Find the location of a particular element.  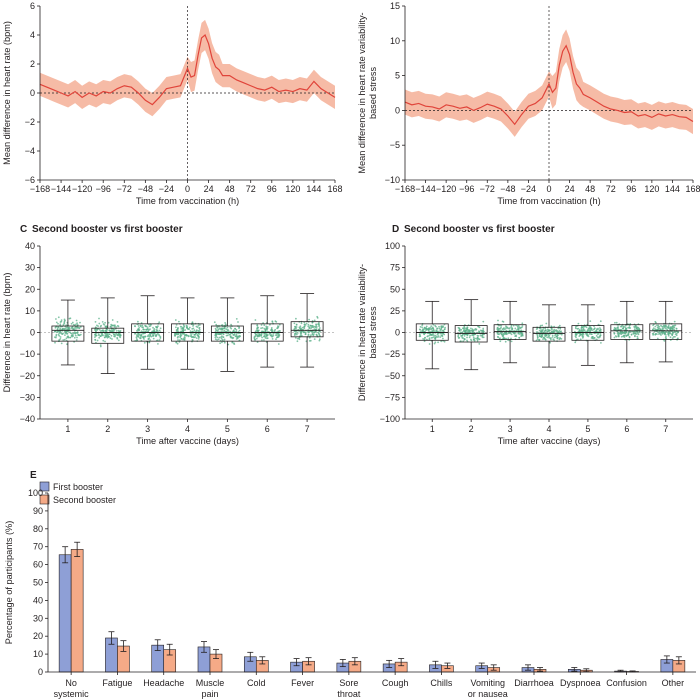

y-tick-label: −4 is located at coordinates (30, 151).